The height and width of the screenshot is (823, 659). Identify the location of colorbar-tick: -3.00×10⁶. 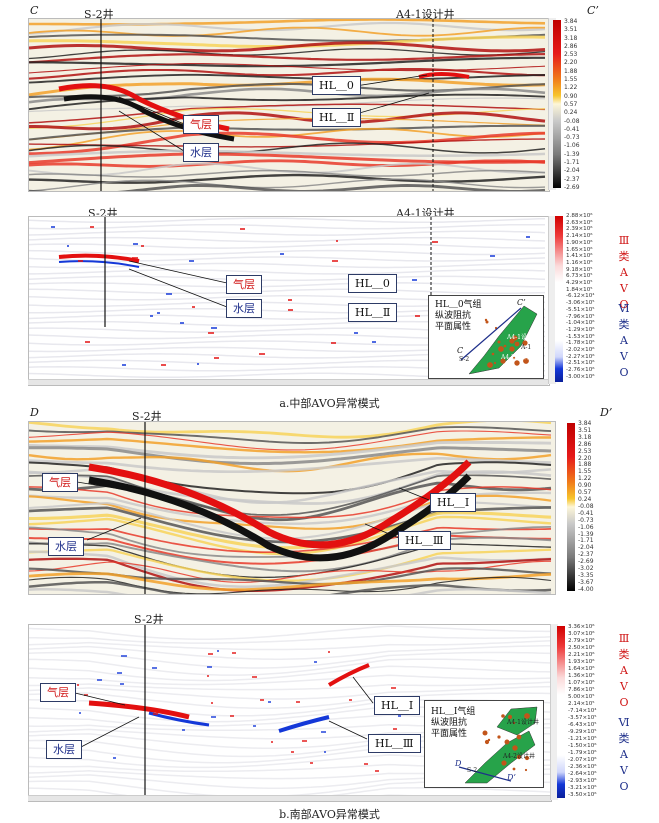
(580, 376).